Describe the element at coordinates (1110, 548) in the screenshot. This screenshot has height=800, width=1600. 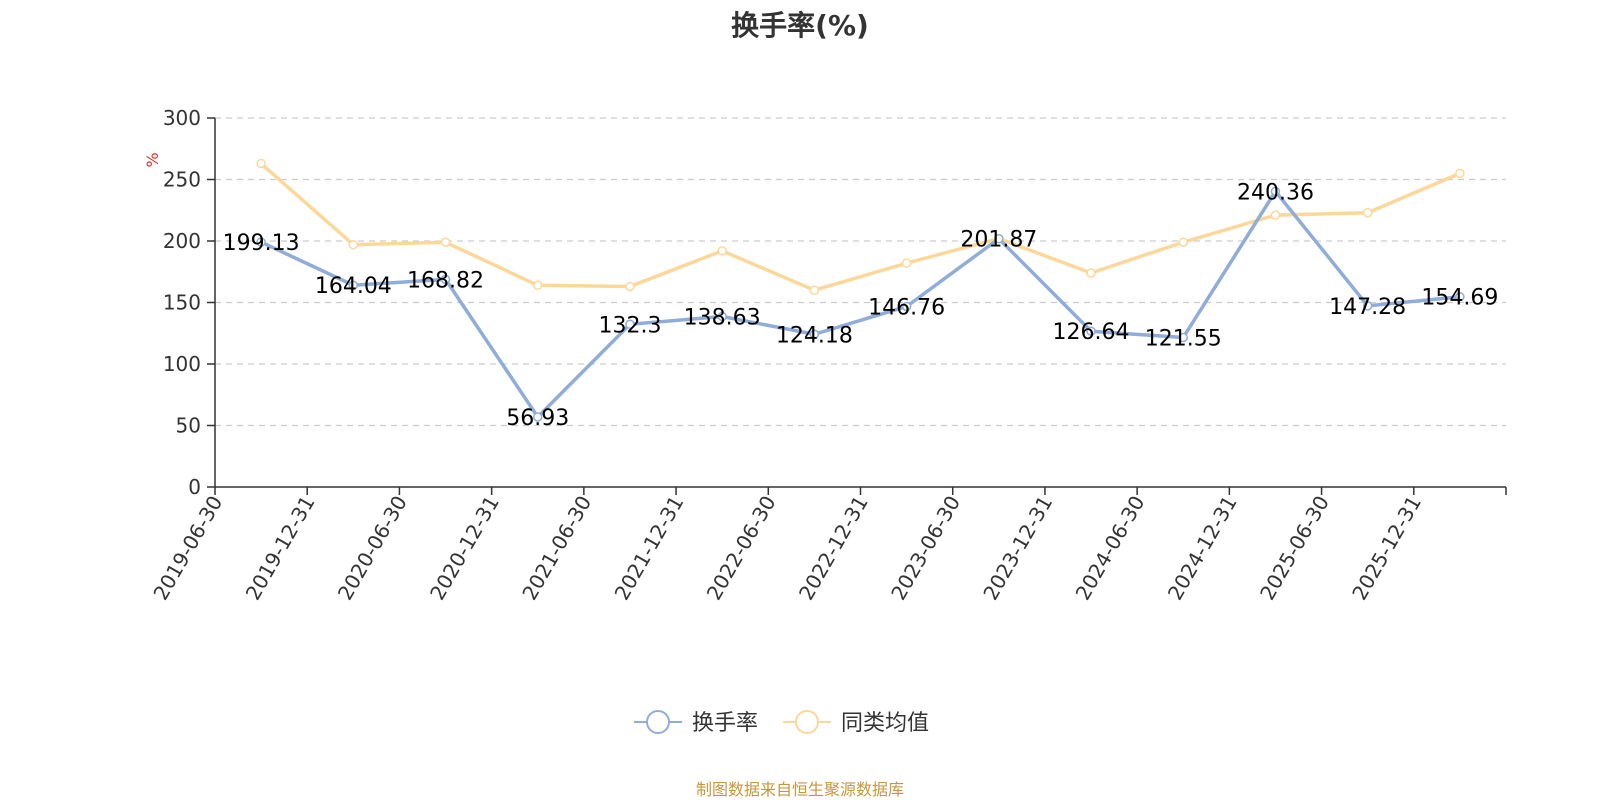
I see `x-tick-label: 2024-06-30` at that location.